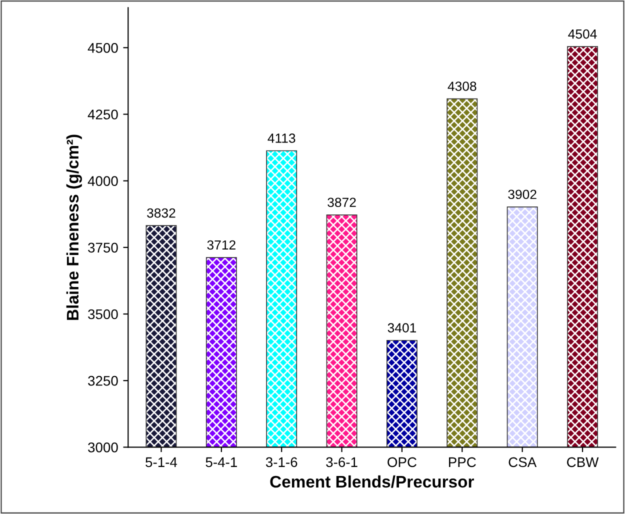 This screenshot has height=514, width=625. What do you see at coordinates (282, 462) in the screenshot?
I see `x-tick-label: 3-1-6` at bounding box center [282, 462].